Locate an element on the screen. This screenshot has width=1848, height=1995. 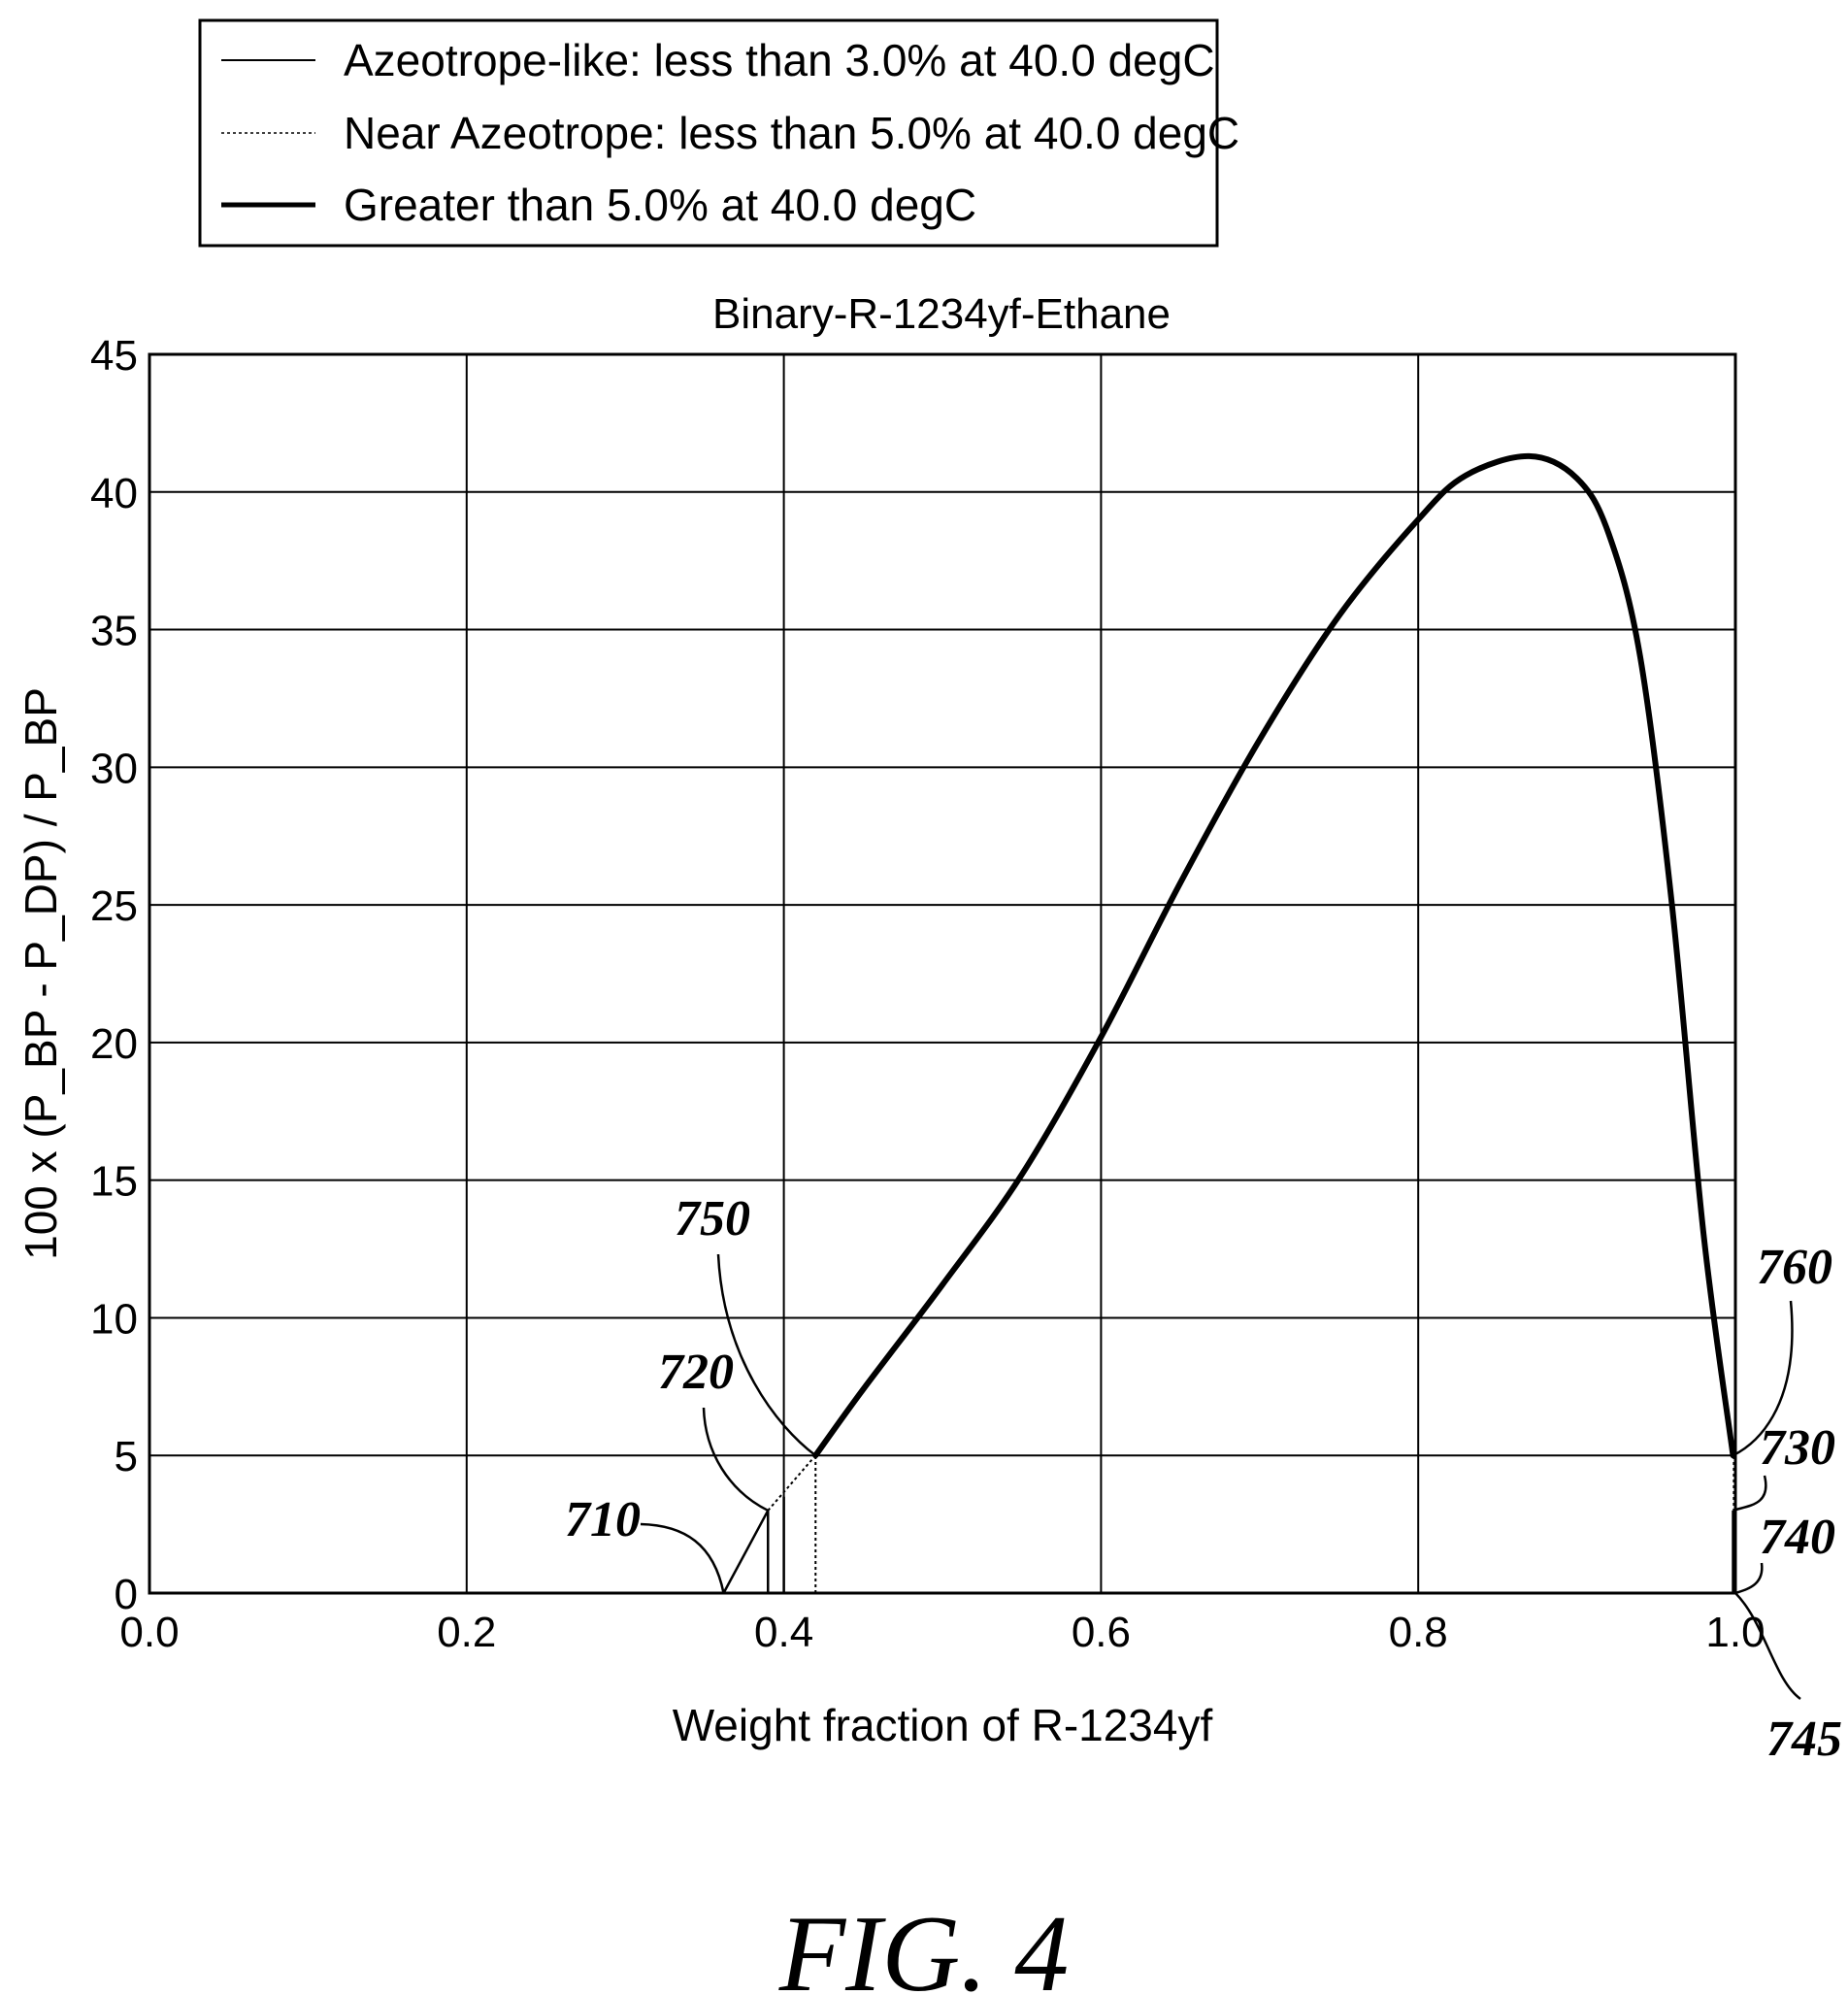
y-tick-label: 35 is located at coordinates (114, 631).